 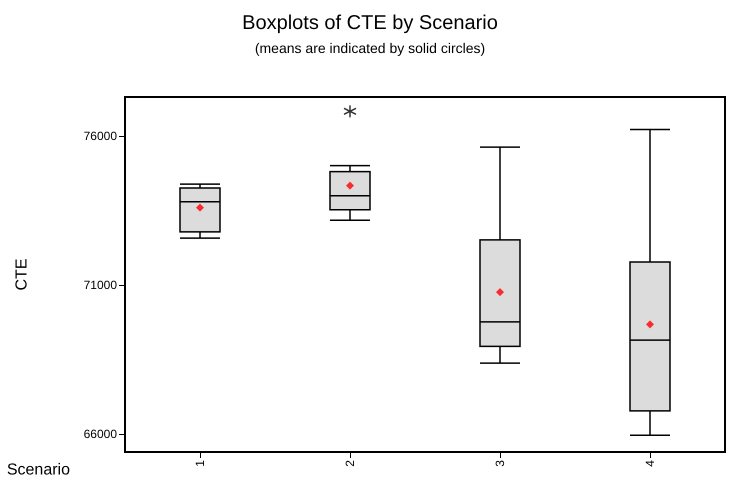 I want to click on x-tick-label: 2, so click(x=350, y=463).